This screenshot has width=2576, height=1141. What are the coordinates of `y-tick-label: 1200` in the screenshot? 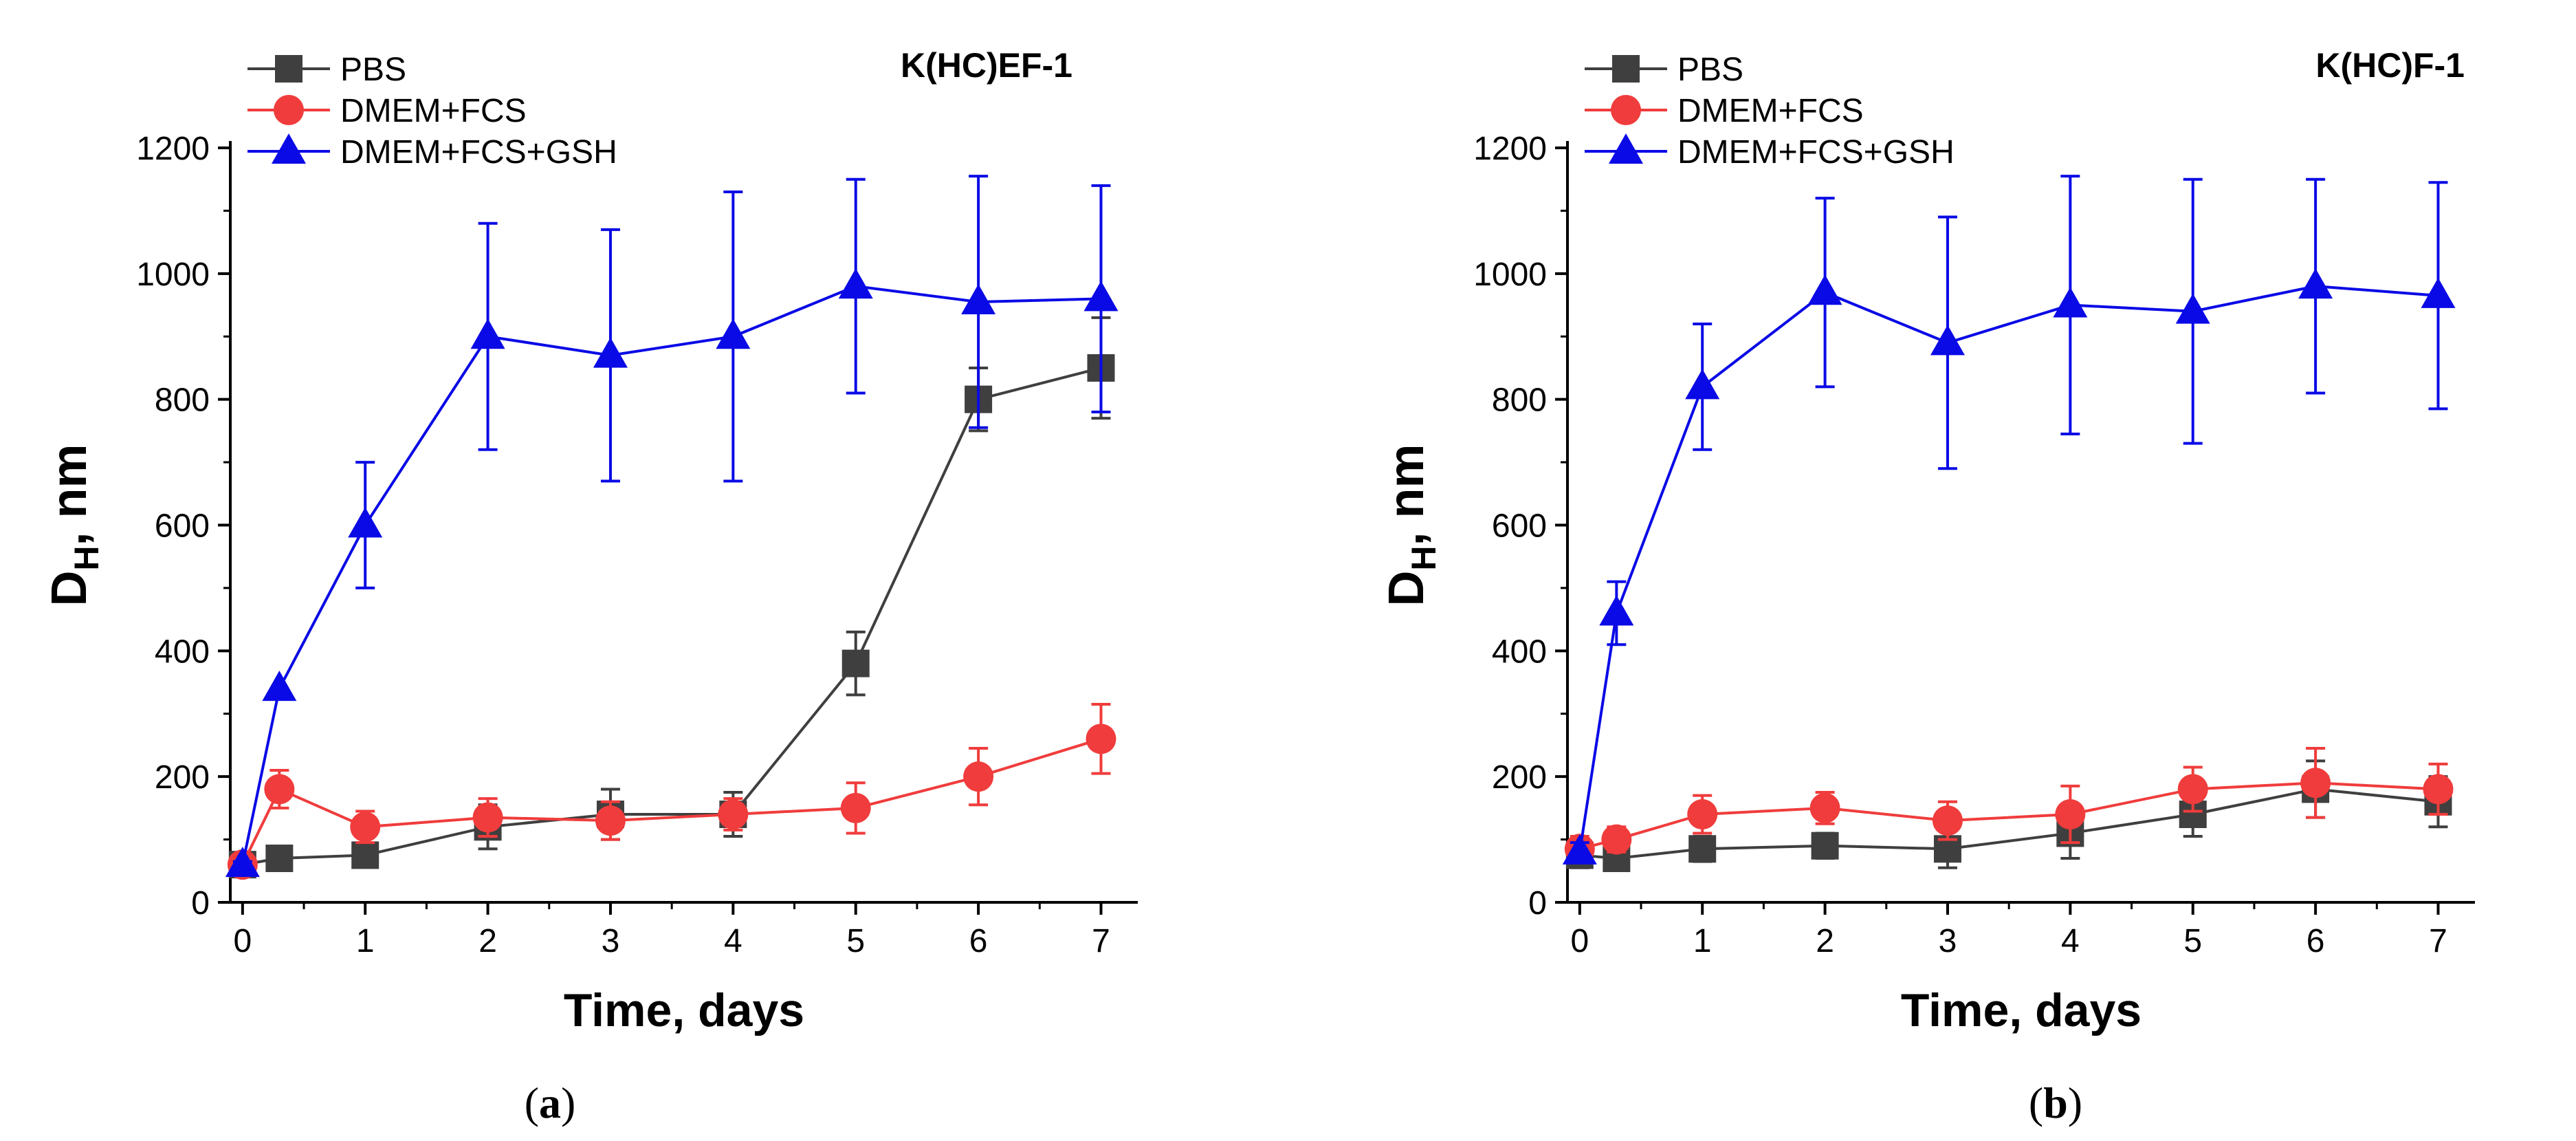 It's located at (1510, 149).